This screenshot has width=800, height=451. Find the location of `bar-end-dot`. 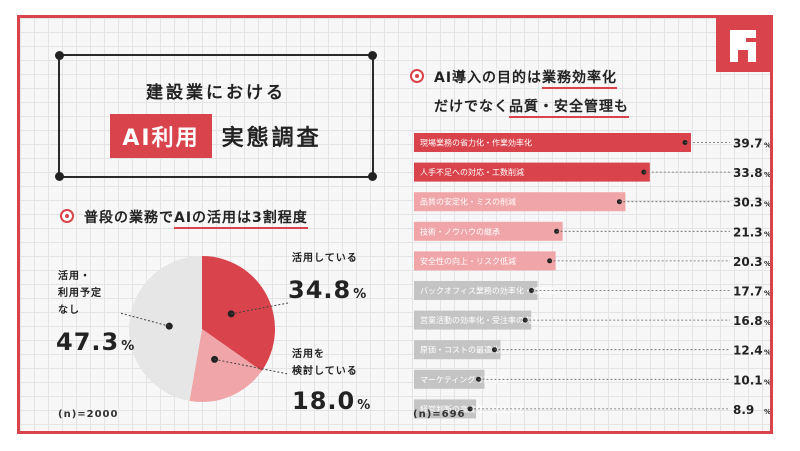

bar-end-dot is located at coordinates (525, 320).